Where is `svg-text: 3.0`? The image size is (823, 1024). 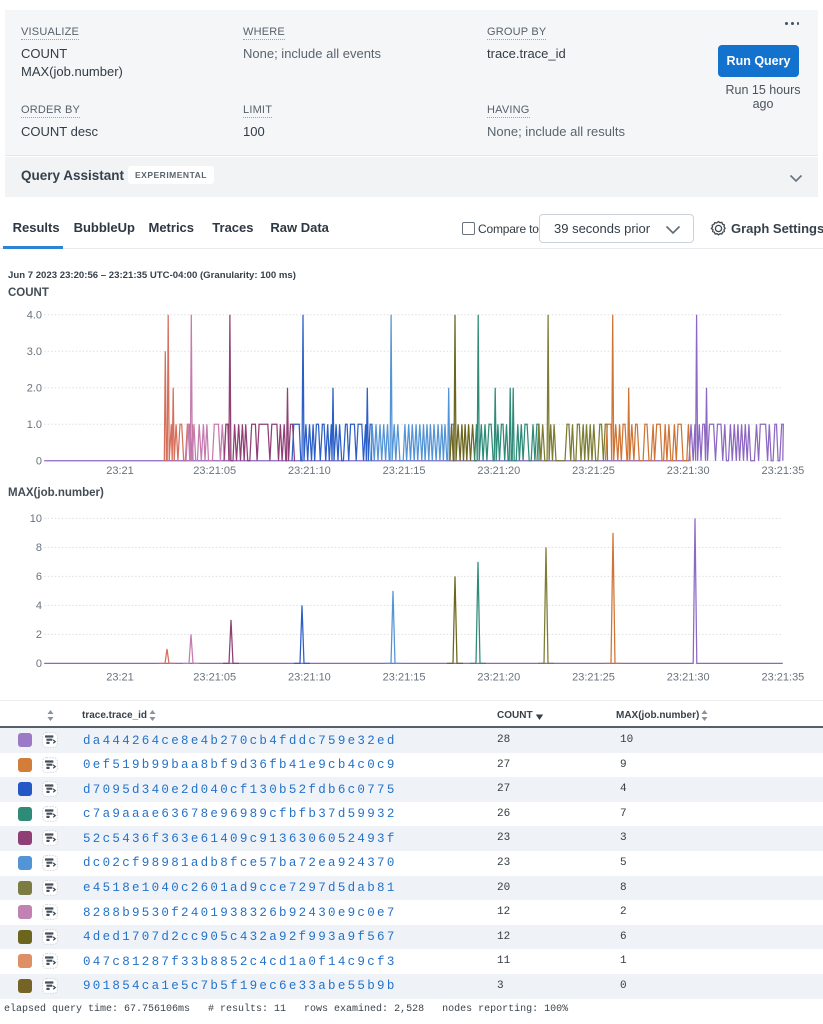 svg-text: 3.0 is located at coordinates (34, 352).